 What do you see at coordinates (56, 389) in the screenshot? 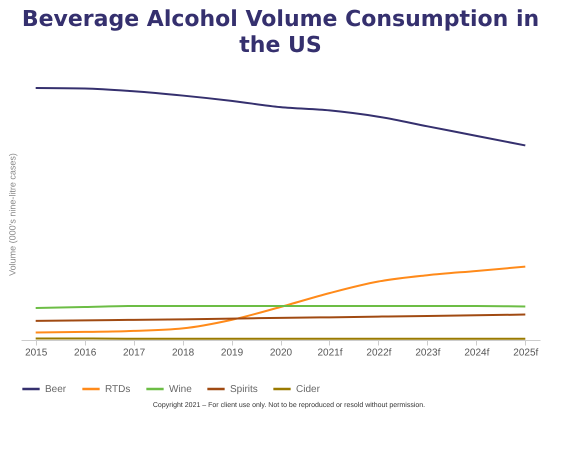
I see `legend-label: Beer` at bounding box center [56, 389].